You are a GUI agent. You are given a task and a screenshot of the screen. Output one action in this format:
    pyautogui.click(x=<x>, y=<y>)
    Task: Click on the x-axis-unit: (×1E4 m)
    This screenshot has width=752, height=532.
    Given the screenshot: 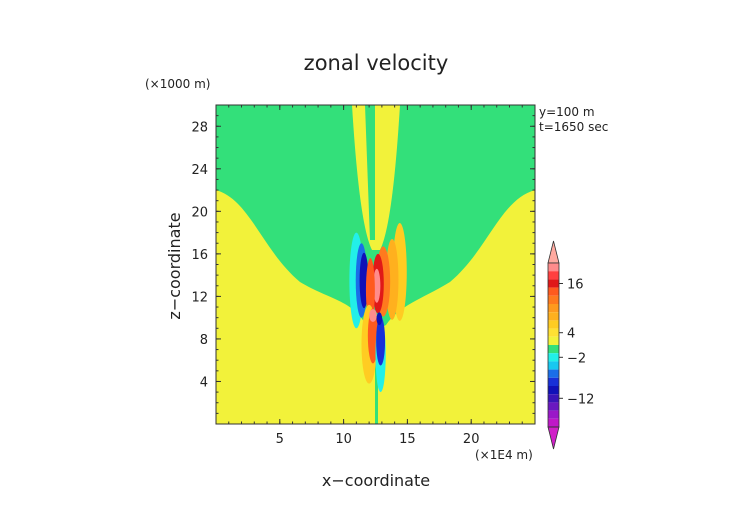 What is the action you would take?
    pyautogui.click(x=504, y=455)
    